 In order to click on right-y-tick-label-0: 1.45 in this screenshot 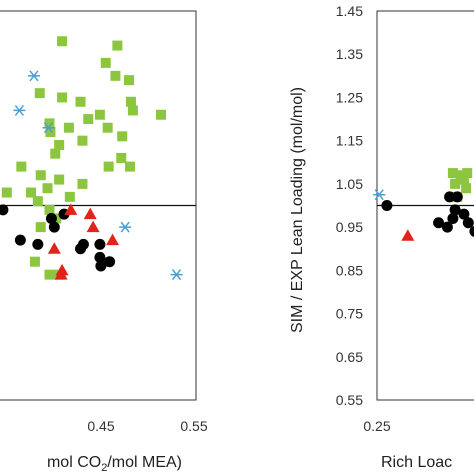, I will do `click(349, 11)`.